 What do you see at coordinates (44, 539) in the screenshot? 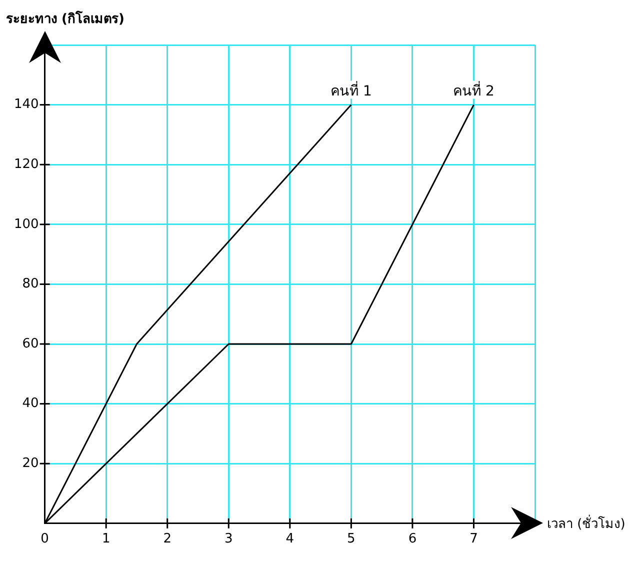
I see `x-tick-label: 0` at bounding box center [44, 539].